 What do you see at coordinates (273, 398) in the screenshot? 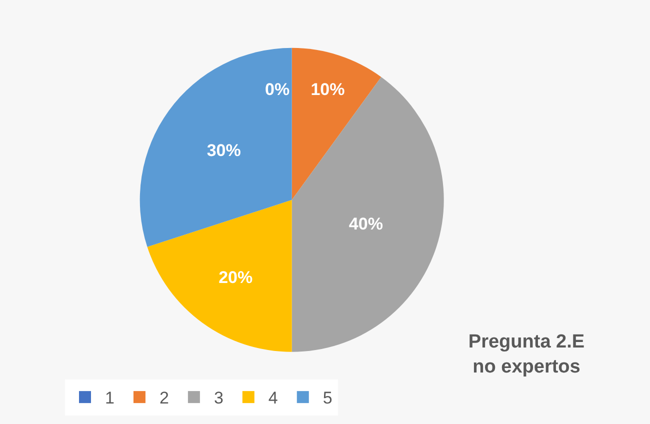
I see `legend-label: 4` at bounding box center [273, 398].